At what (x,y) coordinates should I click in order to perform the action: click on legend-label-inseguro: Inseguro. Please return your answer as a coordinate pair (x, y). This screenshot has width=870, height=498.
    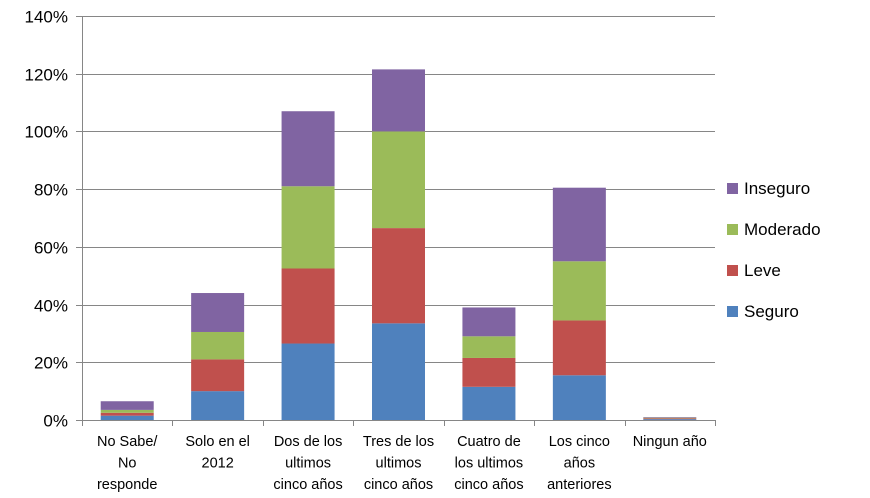
    Looking at the image, I should click on (777, 188).